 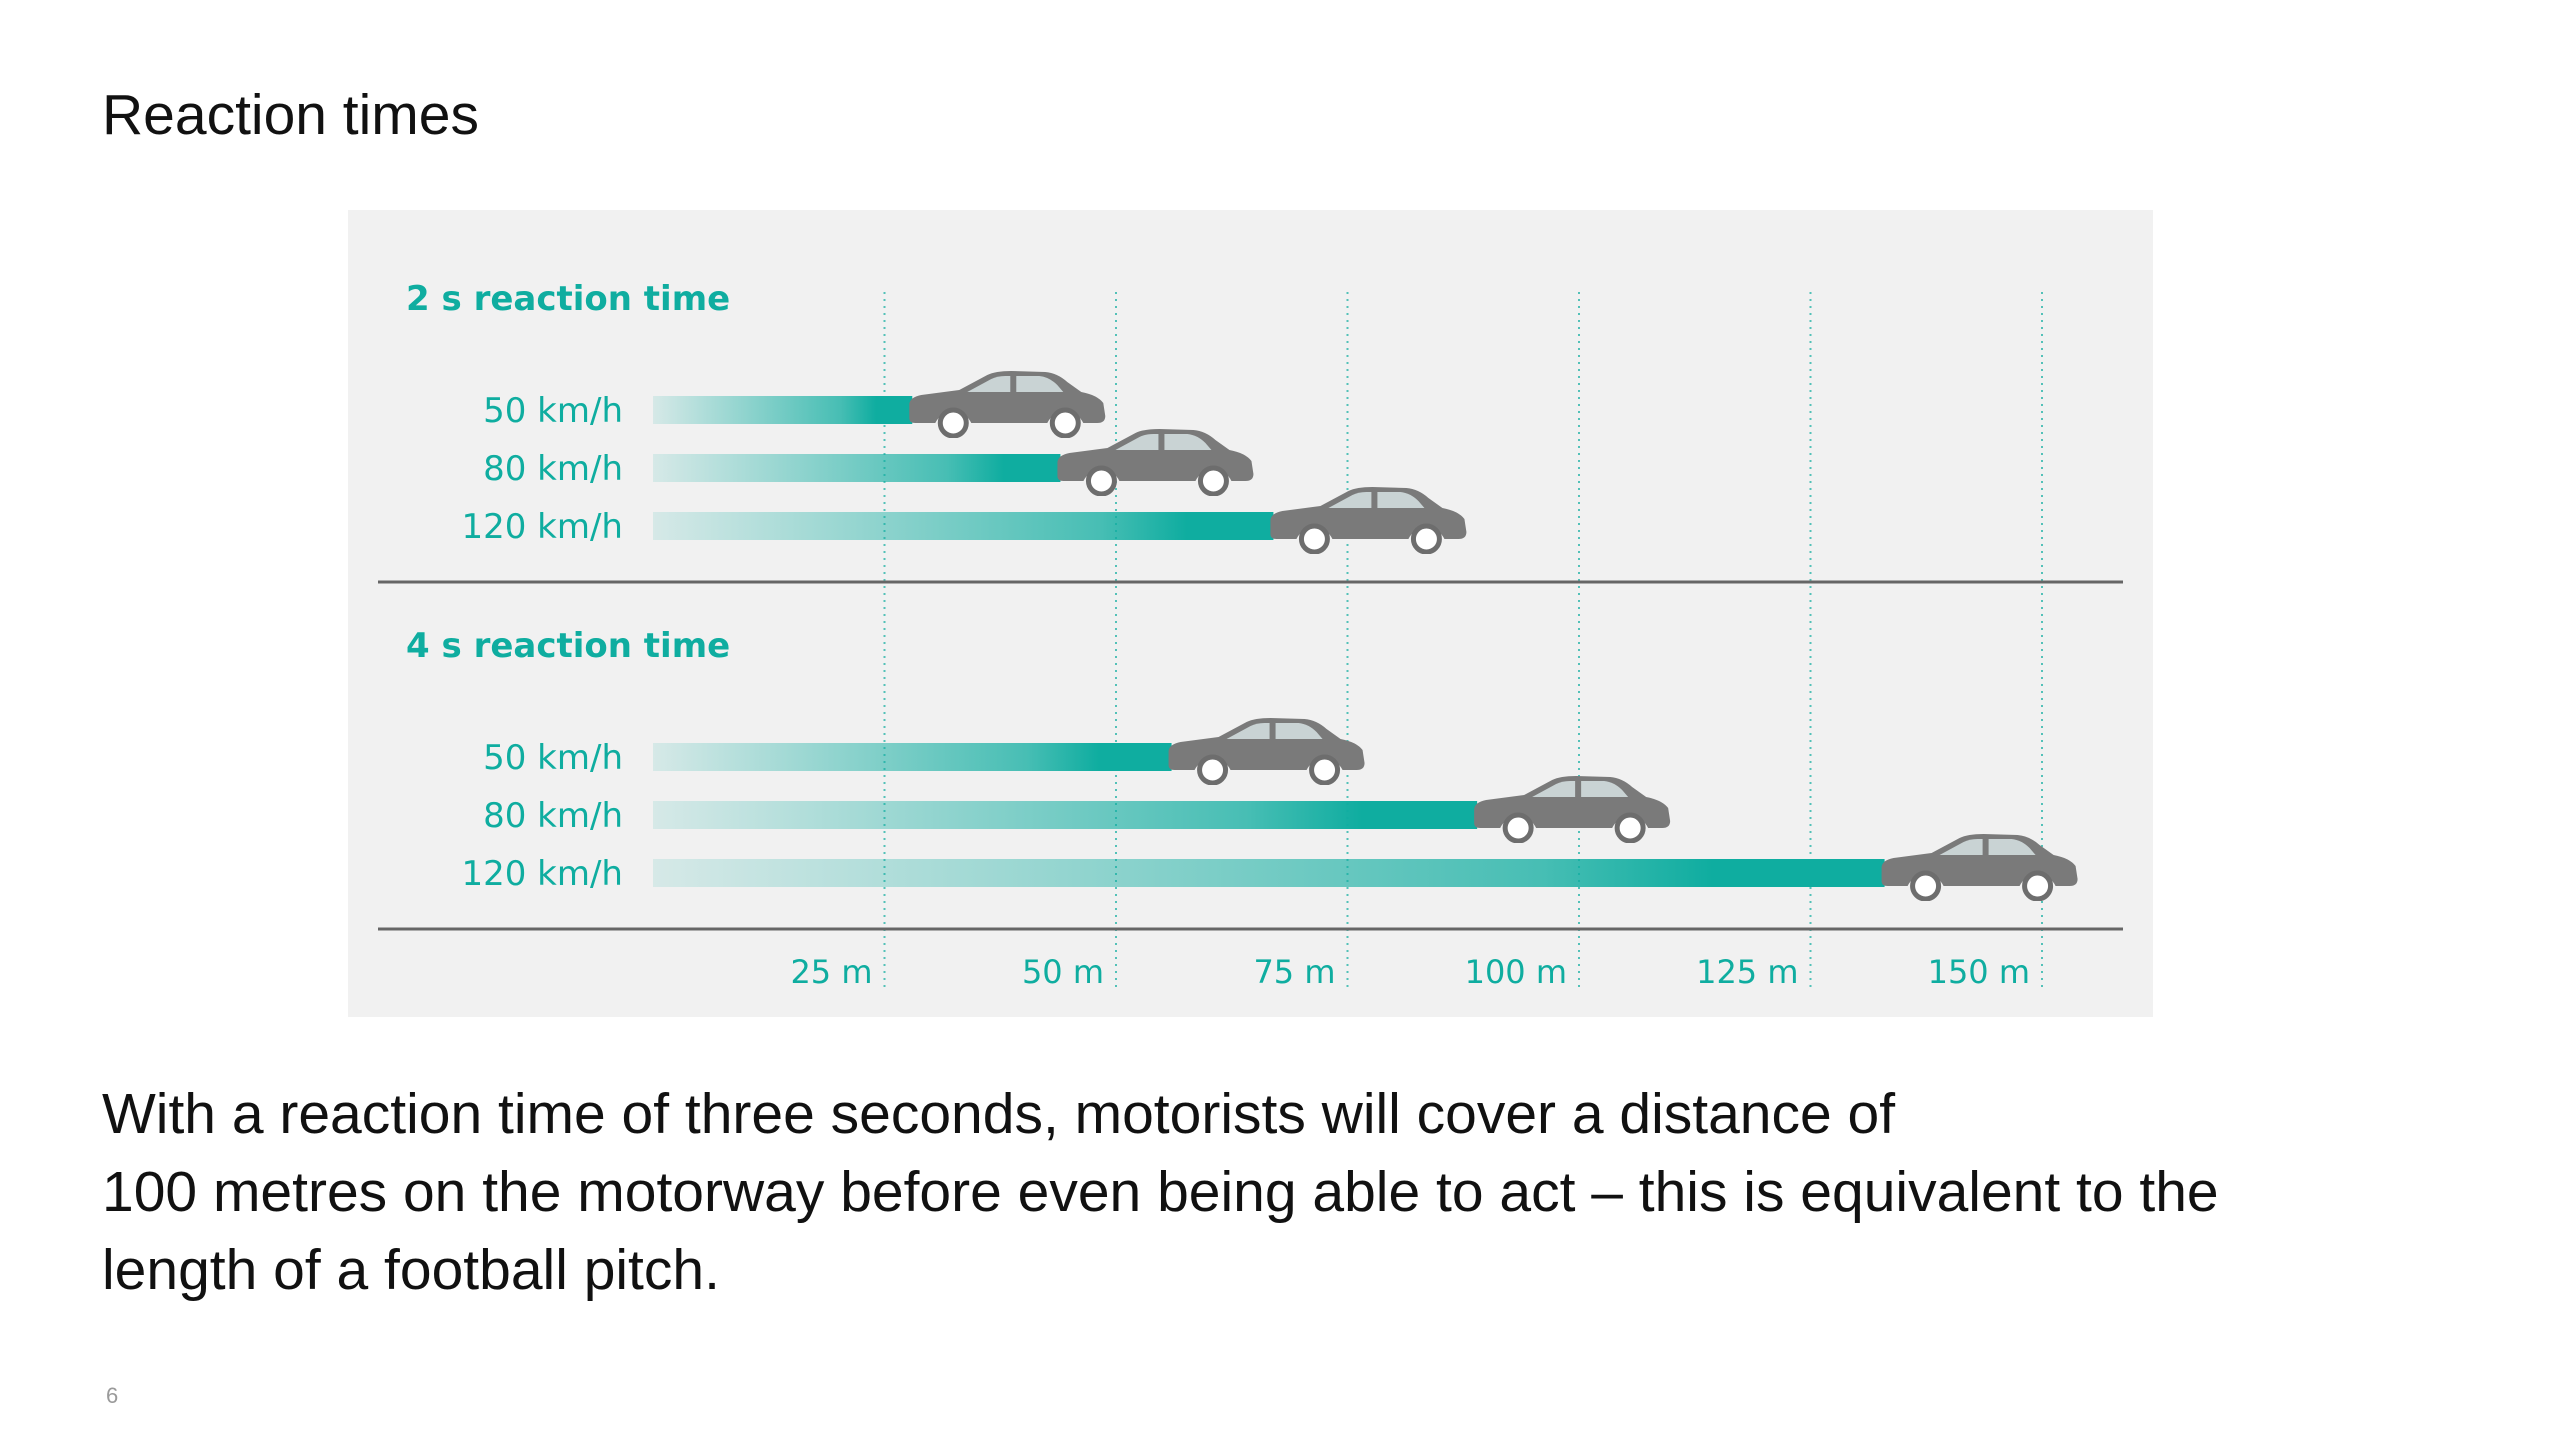 What do you see at coordinates (1294, 972) in the screenshot?
I see `x-tick-label: 75 m` at bounding box center [1294, 972].